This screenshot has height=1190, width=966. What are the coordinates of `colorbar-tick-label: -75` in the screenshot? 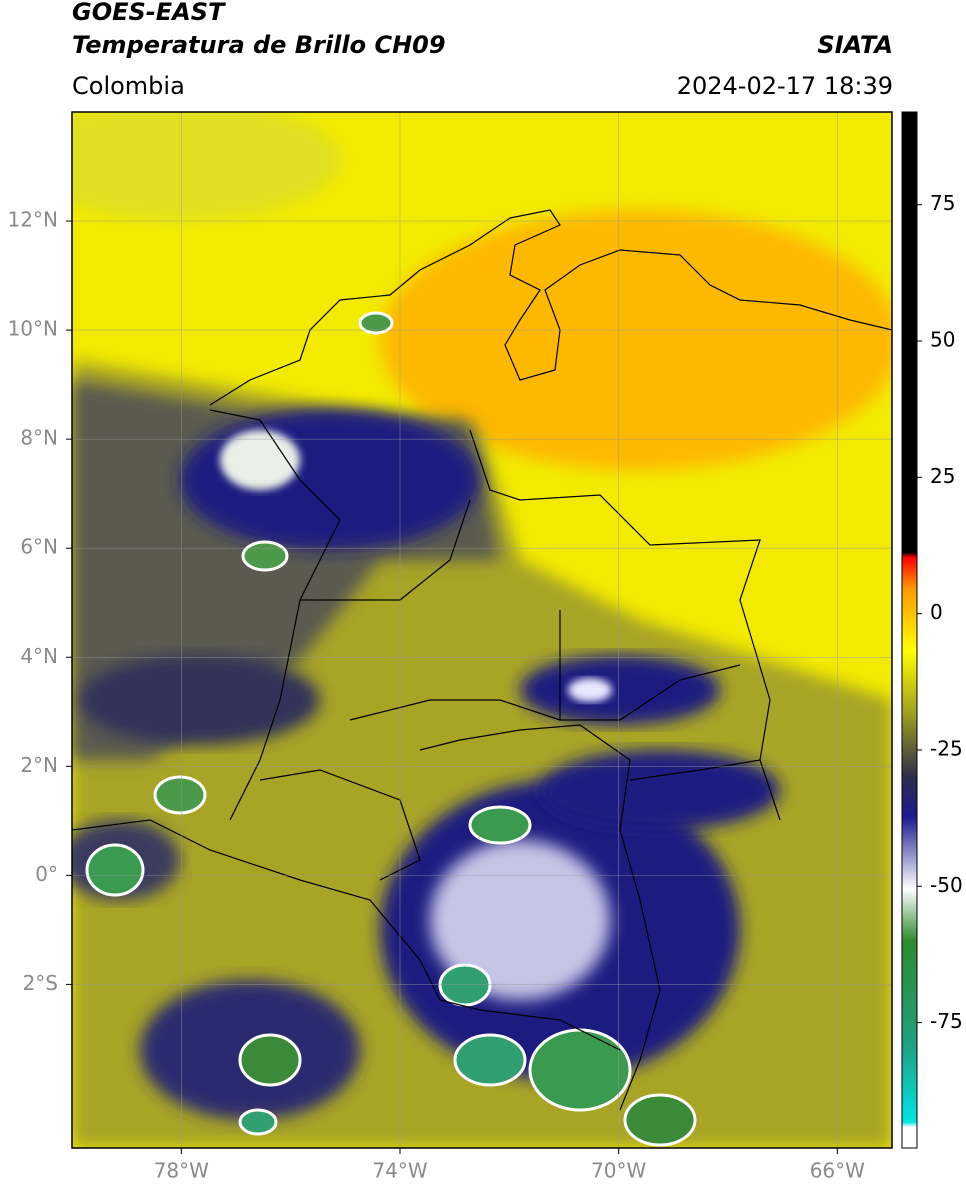 It's located at (946, 1021).